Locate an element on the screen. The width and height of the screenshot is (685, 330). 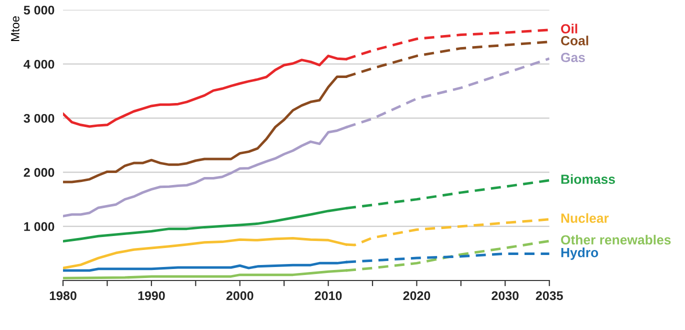
y-axis-title: Mtoe is located at coordinates (15, 28).